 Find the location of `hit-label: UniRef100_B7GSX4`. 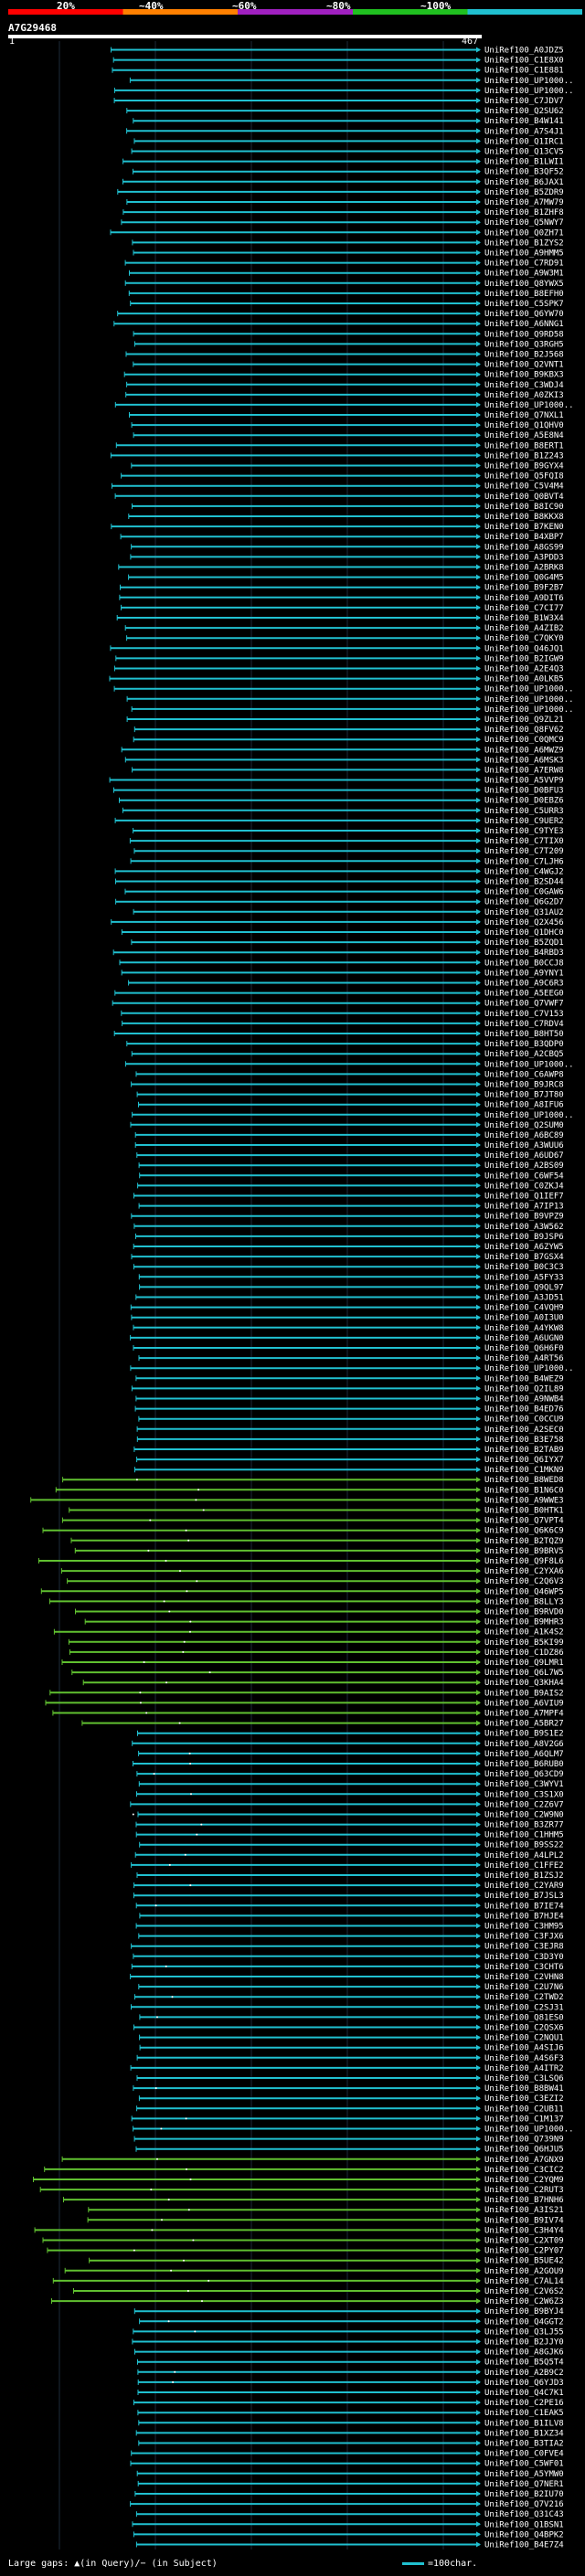

hit-label: UniRef100_B7GSX4 is located at coordinates (524, 1257).